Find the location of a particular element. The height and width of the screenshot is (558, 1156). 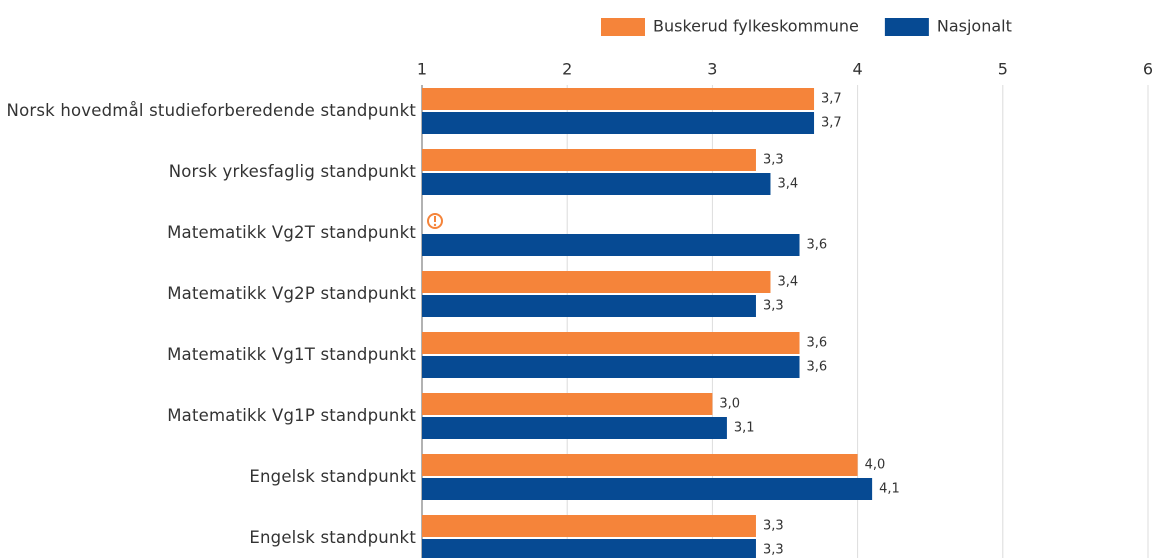

legend-label: Nasjonalt is located at coordinates (974, 26).